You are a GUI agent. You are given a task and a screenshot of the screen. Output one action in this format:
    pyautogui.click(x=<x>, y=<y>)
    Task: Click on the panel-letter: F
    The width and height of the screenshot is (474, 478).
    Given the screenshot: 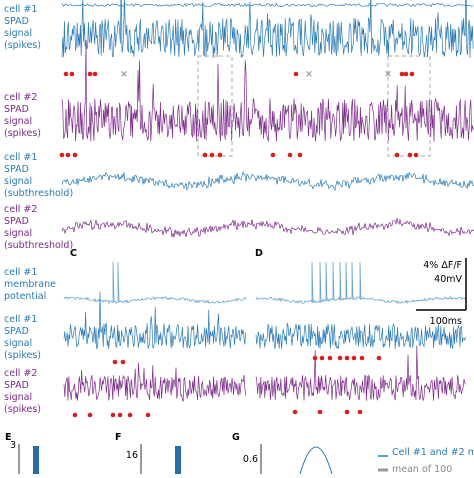 What is the action you would take?
    pyautogui.click(x=118, y=437)
    